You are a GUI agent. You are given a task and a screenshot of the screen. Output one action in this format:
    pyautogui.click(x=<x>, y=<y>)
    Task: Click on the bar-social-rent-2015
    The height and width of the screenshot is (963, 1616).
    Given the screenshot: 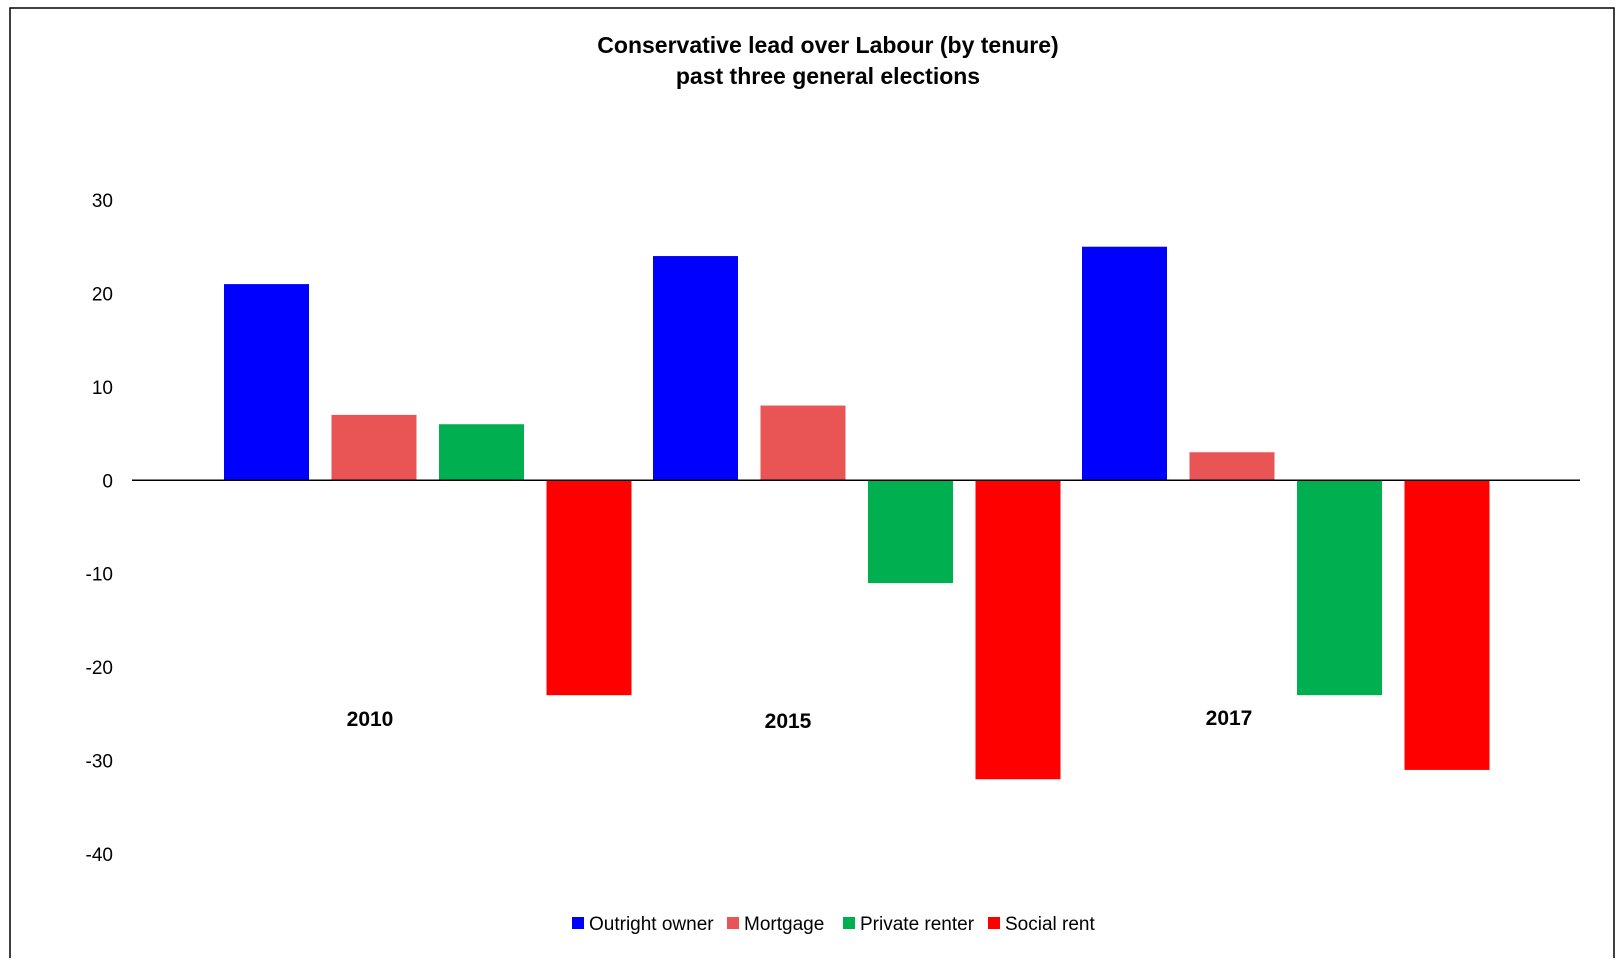 What is the action you would take?
    pyautogui.click(x=1018, y=630)
    